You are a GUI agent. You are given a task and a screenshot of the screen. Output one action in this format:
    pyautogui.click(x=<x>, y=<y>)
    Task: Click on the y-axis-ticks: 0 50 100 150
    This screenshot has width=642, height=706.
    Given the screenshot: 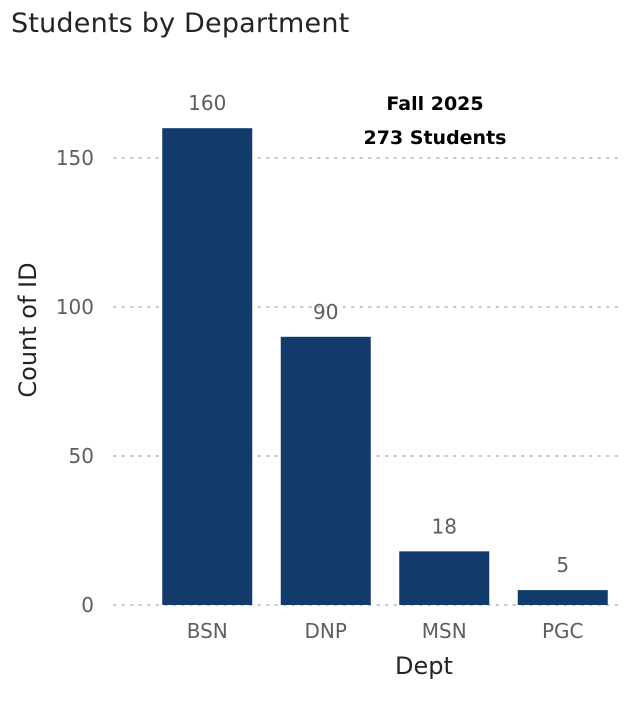 What is the action you would take?
    pyautogui.click(x=75, y=381)
    